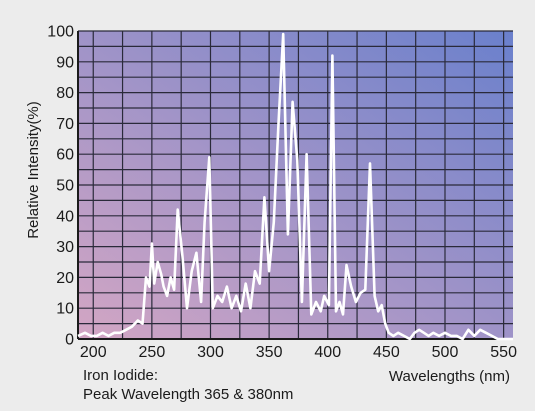  What do you see at coordinates (65, 247) in the screenshot?
I see `y-tick-label: 30` at bounding box center [65, 247].